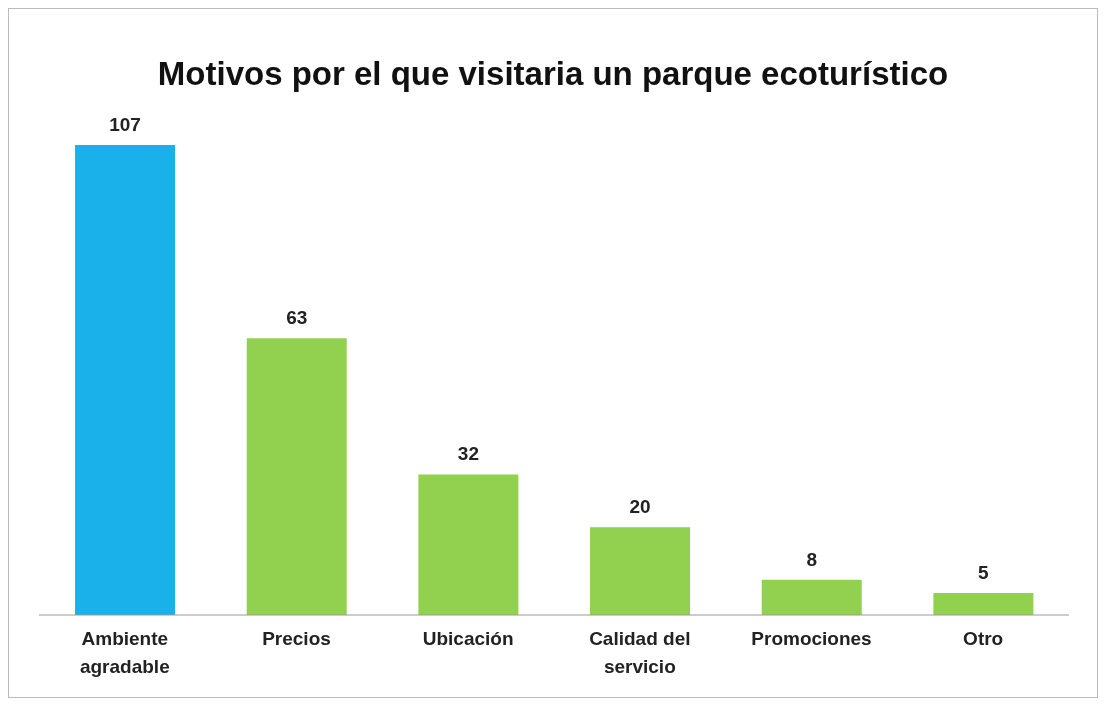 The image size is (1108, 702). I want to click on data-label: 107, so click(125, 124).